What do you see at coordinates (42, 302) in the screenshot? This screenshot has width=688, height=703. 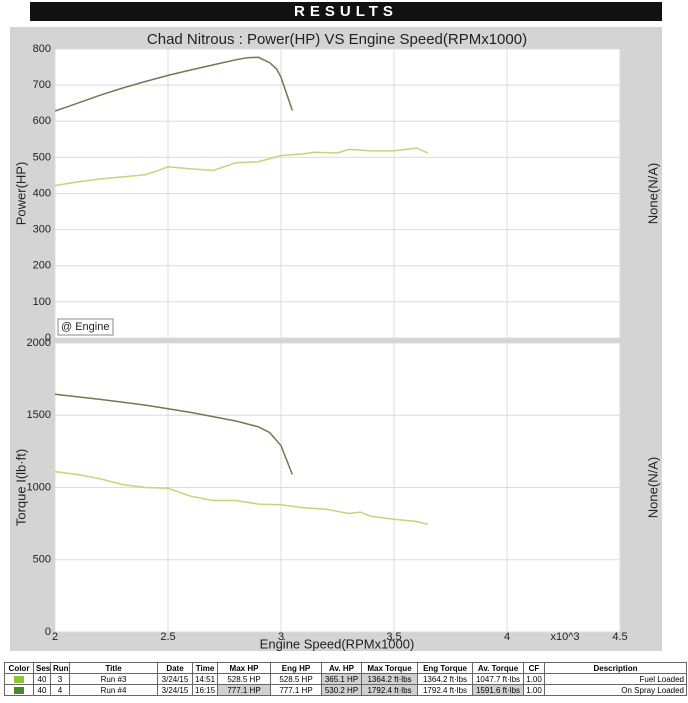 I see `y-tick-label: 100` at bounding box center [42, 302].